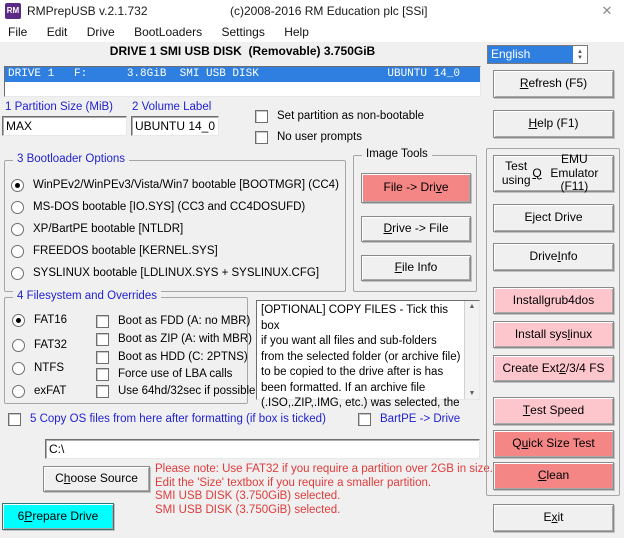 The width and height of the screenshot is (624, 538). Describe the element at coordinates (472, 393) in the screenshot. I see `scroll-down-icon: ▼` at that location.